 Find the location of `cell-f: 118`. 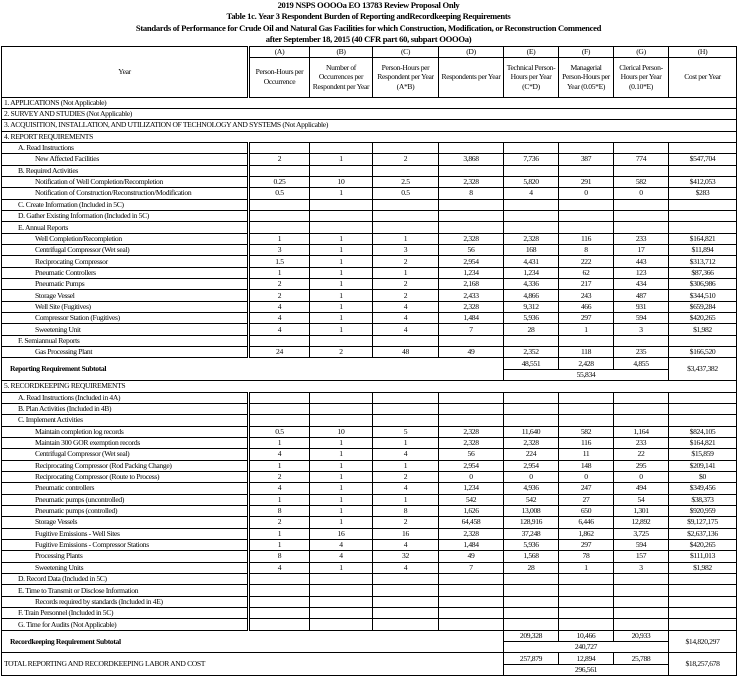

cell-f: 118 is located at coordinates (586, 352).